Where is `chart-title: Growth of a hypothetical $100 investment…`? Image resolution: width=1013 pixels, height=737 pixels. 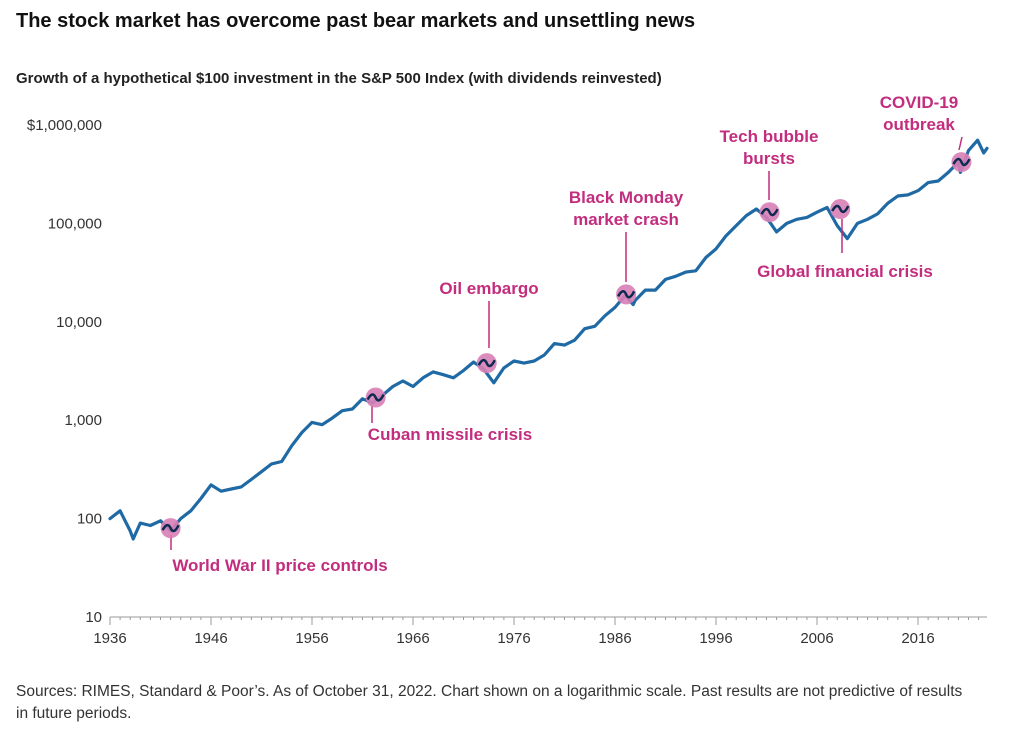 chart-title: Growth of a hypothetical $100 investment… is located at coordinates (339, 78).